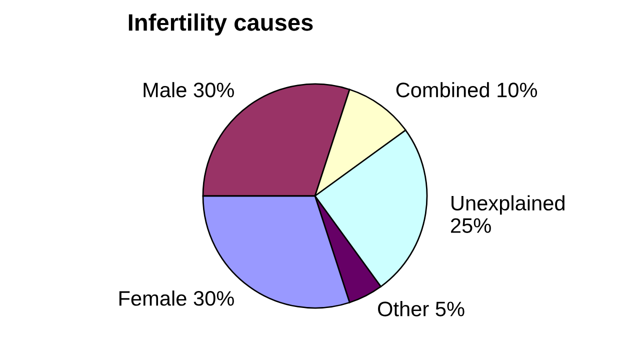 Image resolution: width=630 pixels, height=350 pixels. What do you see at coordinates (220, 24) in the screenshot?
I see `chart-title: Infertility causes` at bounding box center [220, 24].